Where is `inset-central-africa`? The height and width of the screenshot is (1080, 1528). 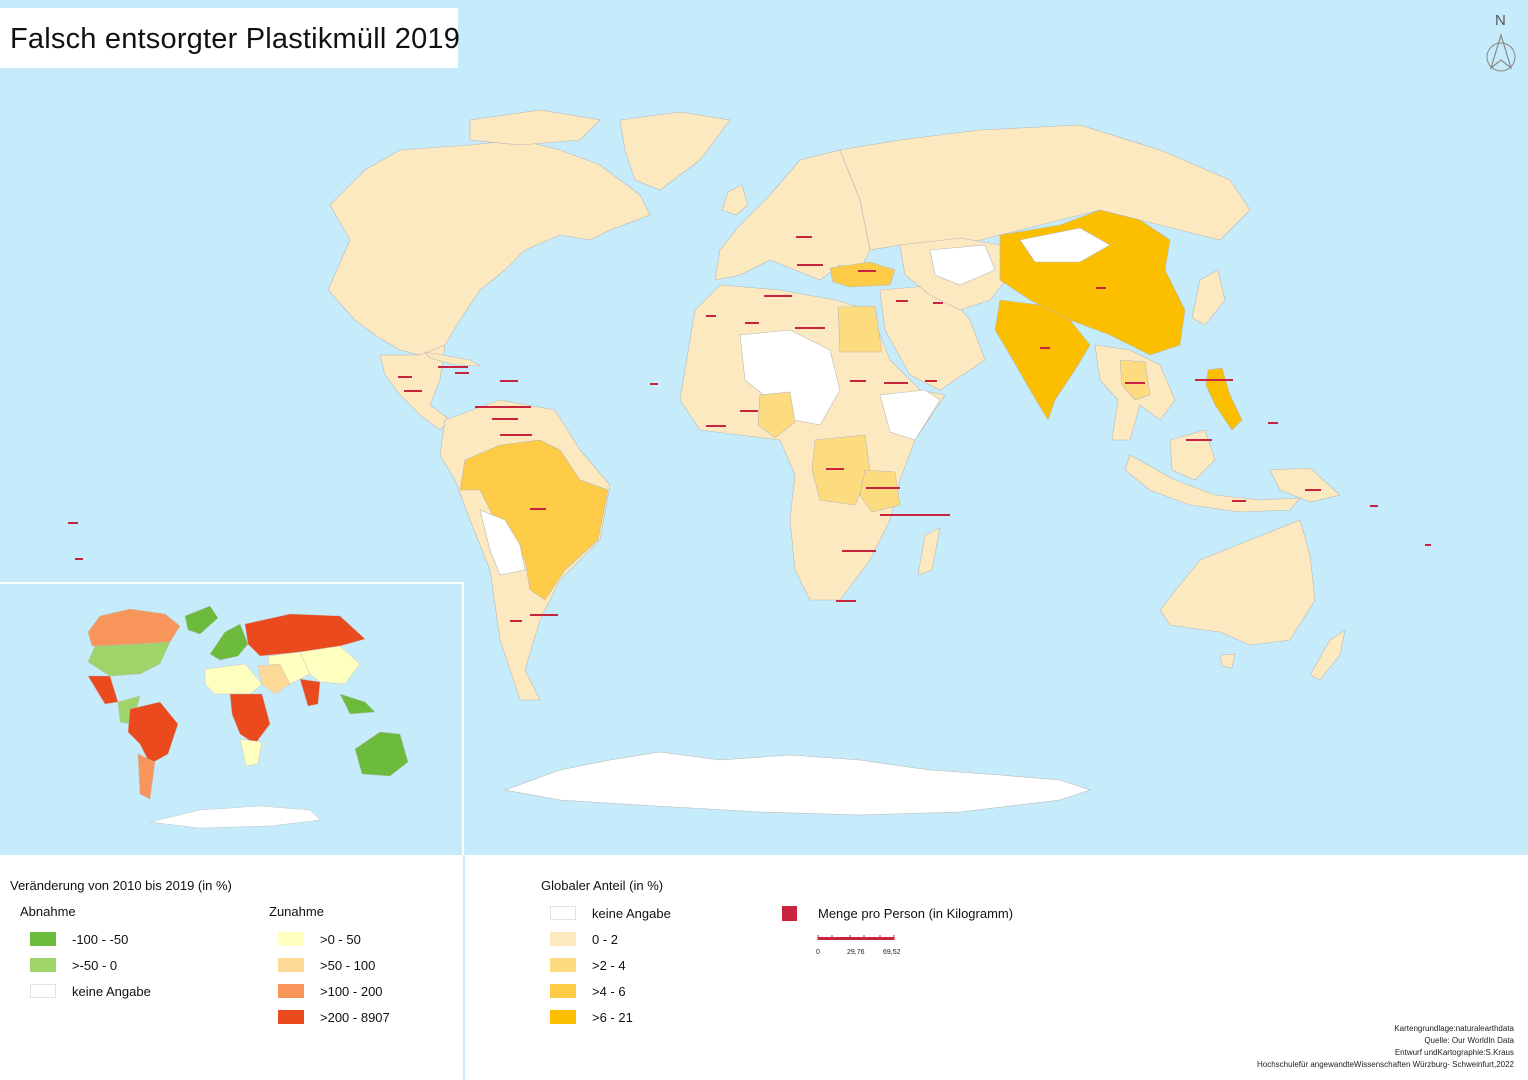
inset-central-africa is located at coordinates (250, 719).